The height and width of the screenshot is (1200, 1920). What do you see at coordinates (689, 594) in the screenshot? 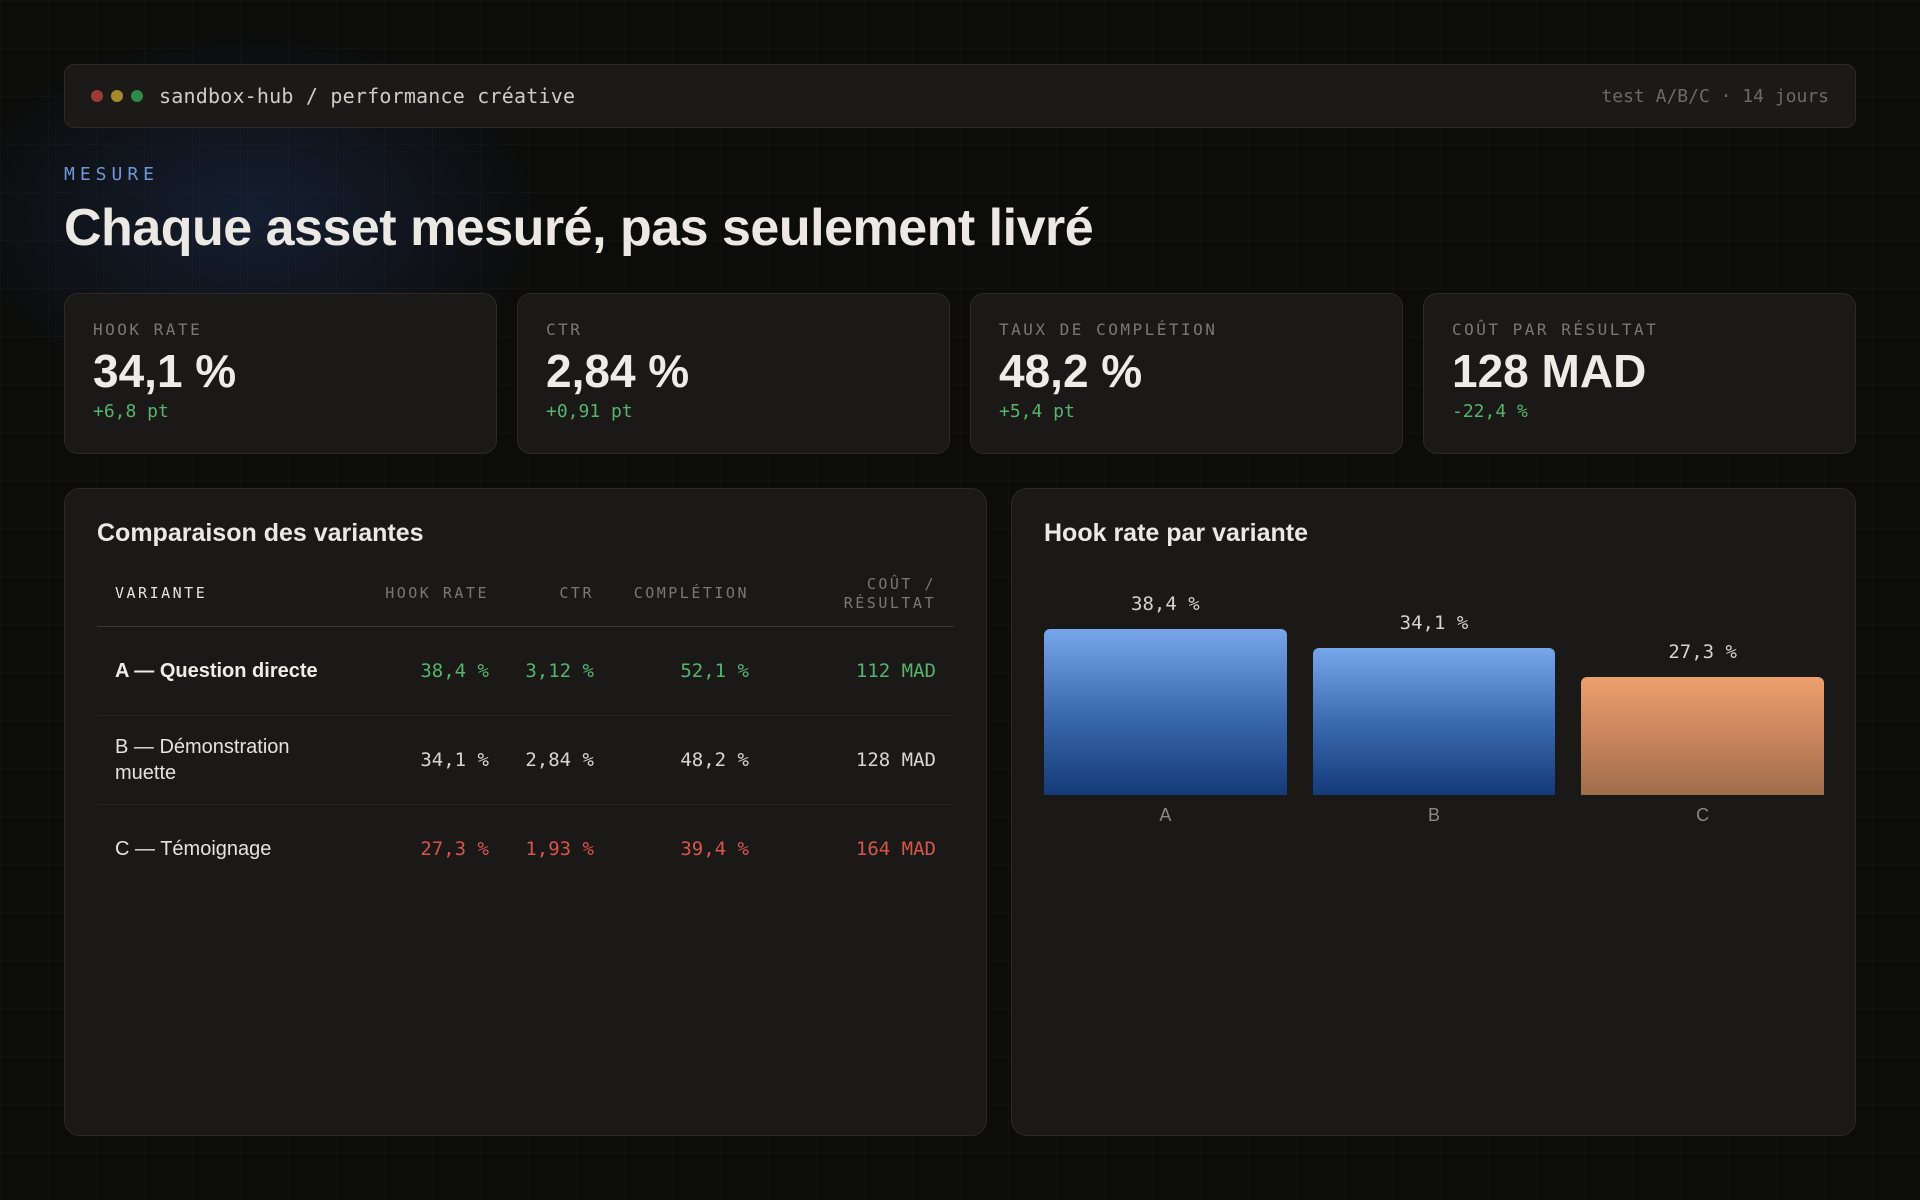
I see `column-header-completion: COMPLÉTION` at bounding box center [689, 594].